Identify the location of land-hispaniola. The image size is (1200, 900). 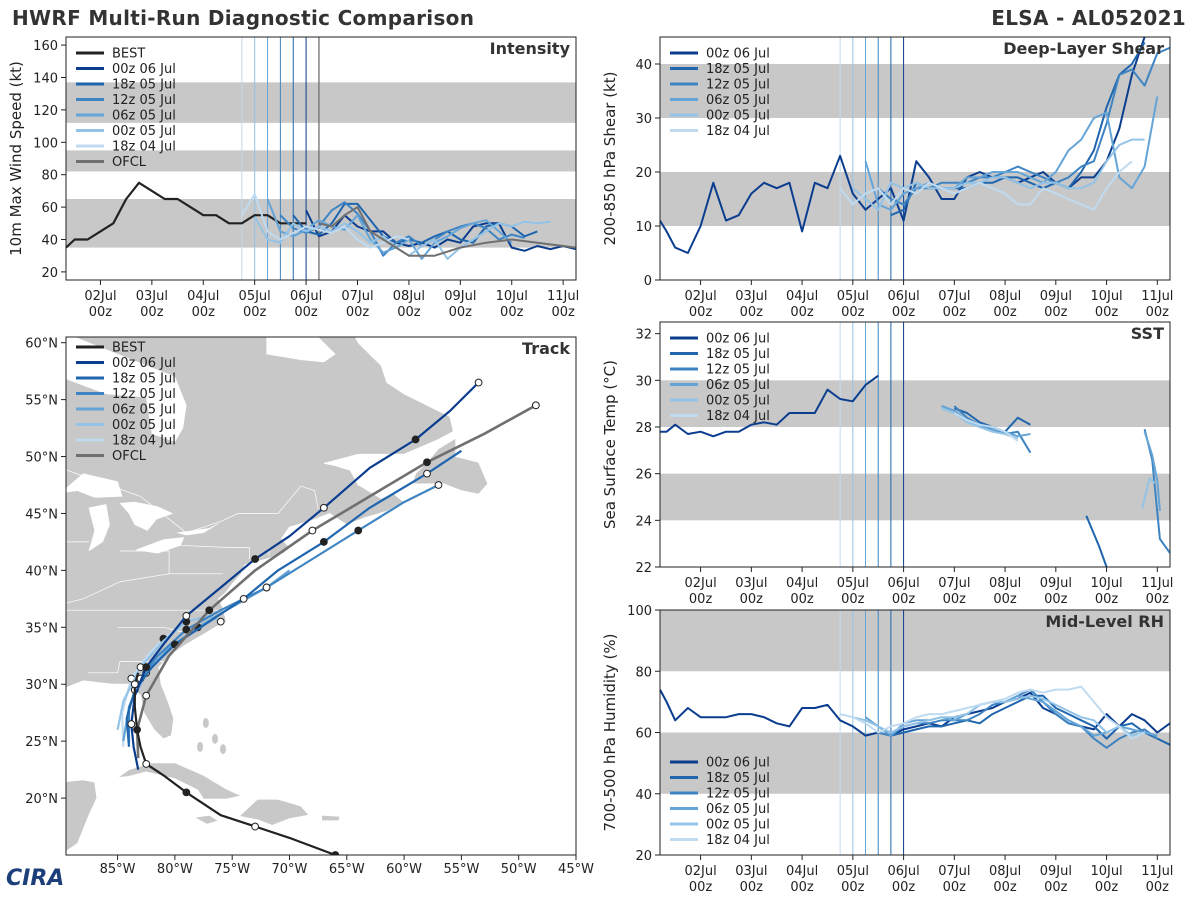
(274, 812).